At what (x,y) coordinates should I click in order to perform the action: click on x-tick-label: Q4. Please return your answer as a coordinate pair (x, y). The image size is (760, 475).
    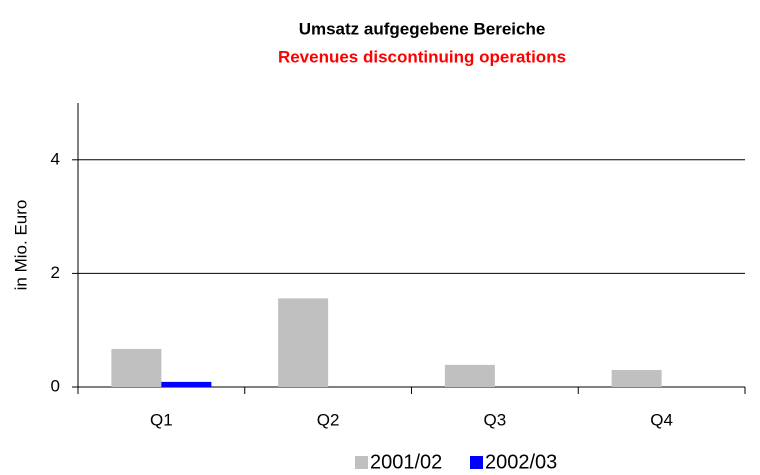
    Looking at the image, I should click on (661, 419).